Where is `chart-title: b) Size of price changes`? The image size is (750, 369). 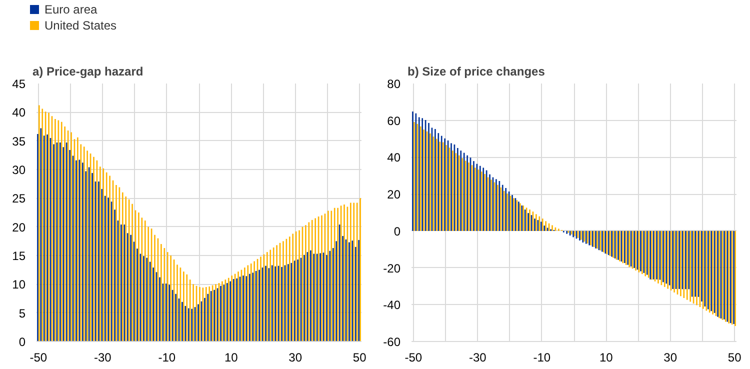 chart-title: b) Size of price changes is located at coordinates (477, 71).